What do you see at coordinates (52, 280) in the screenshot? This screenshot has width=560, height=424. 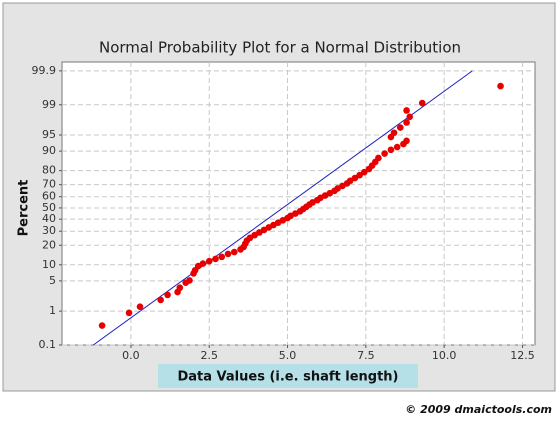 I see `y-tick-label: 5` at bounding box center [52, 280].